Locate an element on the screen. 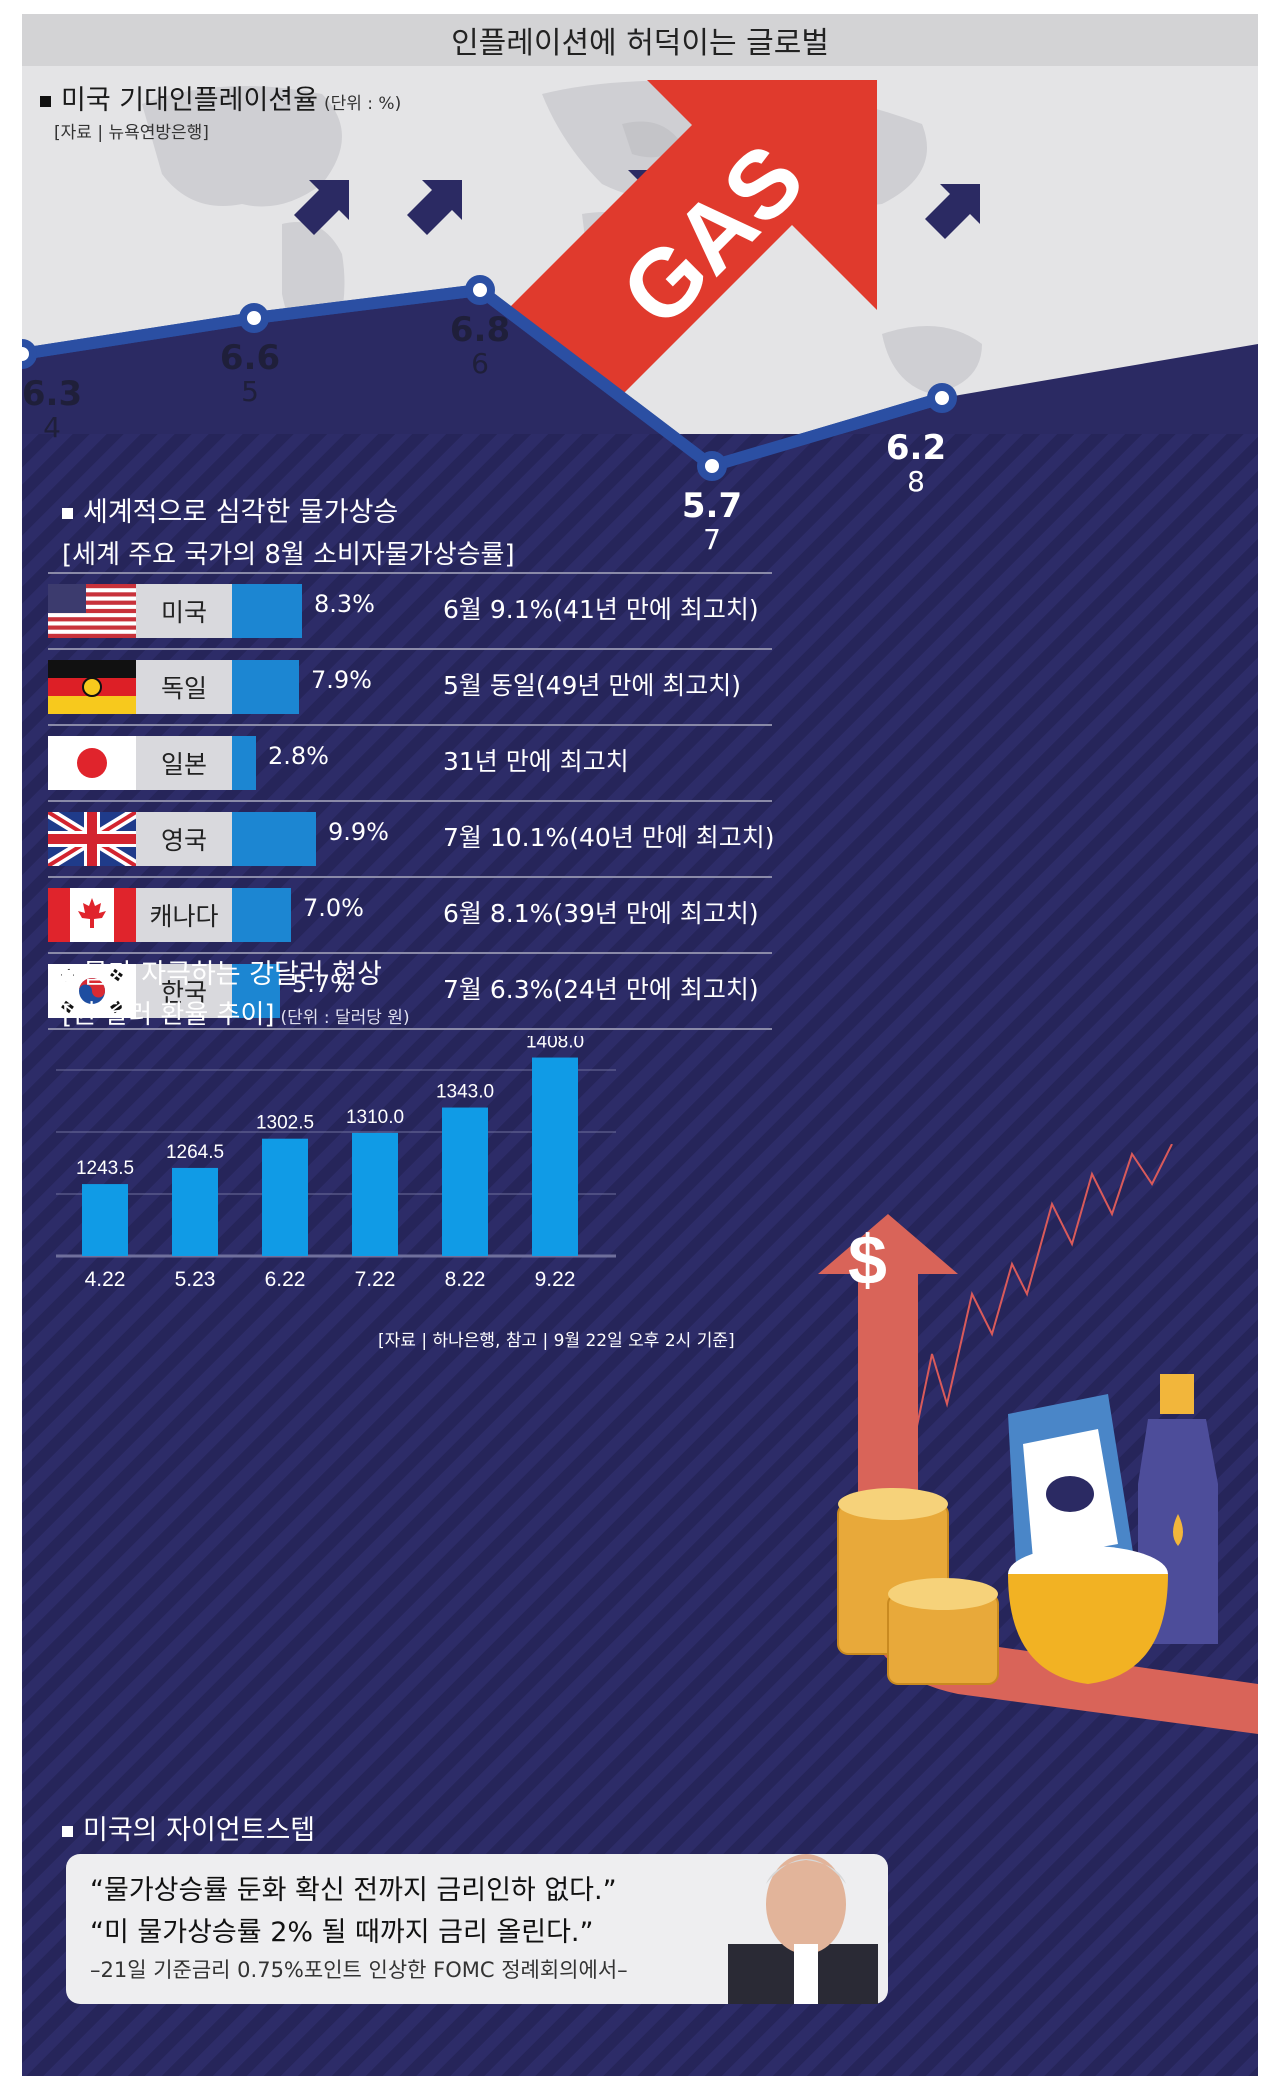  quote-line-1: “물가상승률 둔화 확신 전까지 금리인하 없다.” is located at coordinates (353, 1890).